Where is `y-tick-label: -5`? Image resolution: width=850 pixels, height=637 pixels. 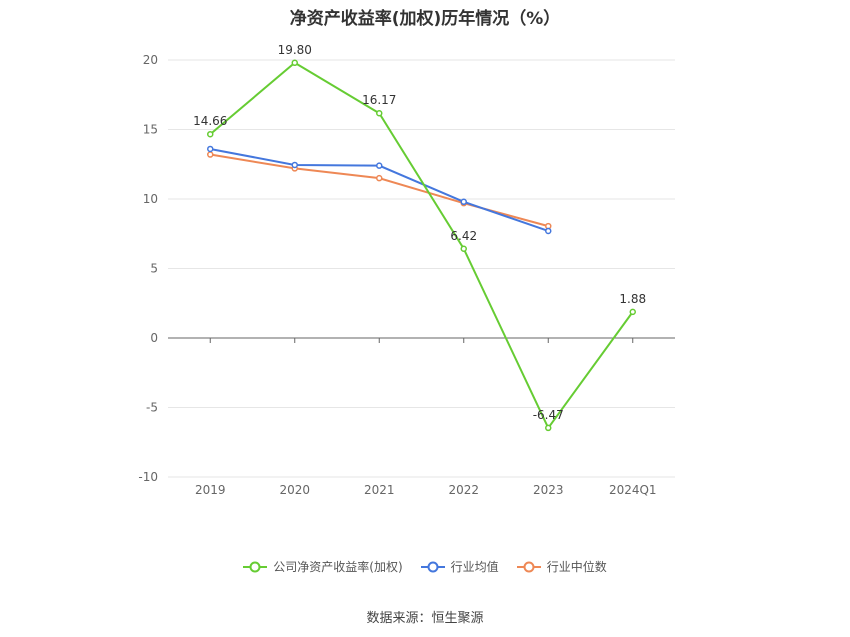 y-tick-label: -5 is located at coordinates (152, 408).